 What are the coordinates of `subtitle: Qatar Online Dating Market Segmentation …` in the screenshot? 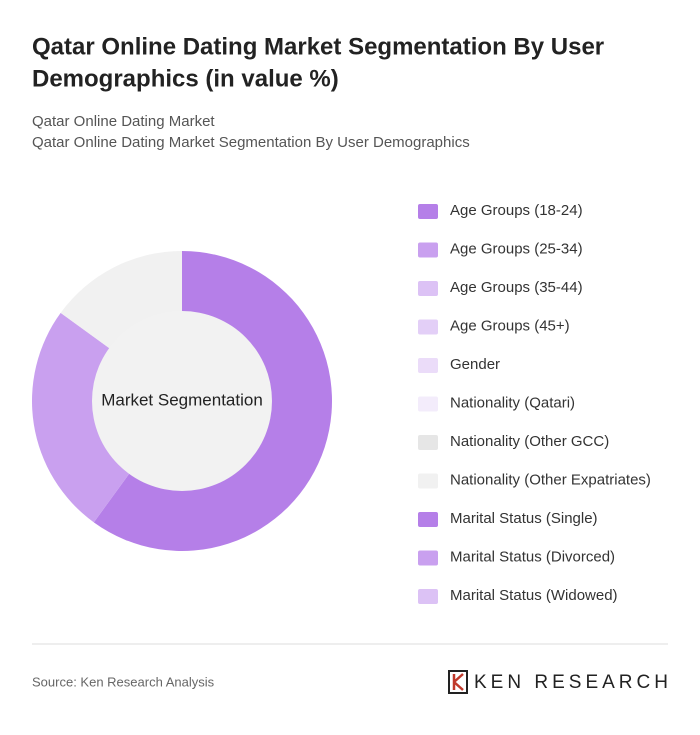 It's located at (251, 142).